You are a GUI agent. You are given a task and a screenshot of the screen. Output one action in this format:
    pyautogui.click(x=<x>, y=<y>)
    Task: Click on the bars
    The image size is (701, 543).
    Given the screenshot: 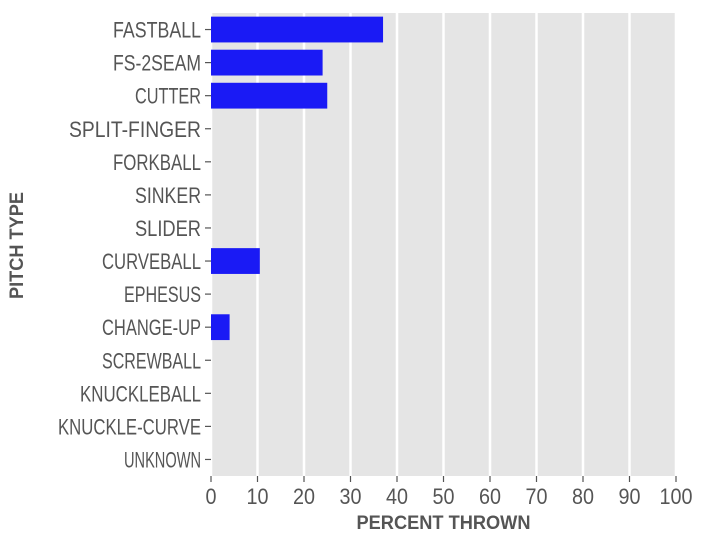 What is the action you would take?
    pyautogui.click(x=297, y=178)
    